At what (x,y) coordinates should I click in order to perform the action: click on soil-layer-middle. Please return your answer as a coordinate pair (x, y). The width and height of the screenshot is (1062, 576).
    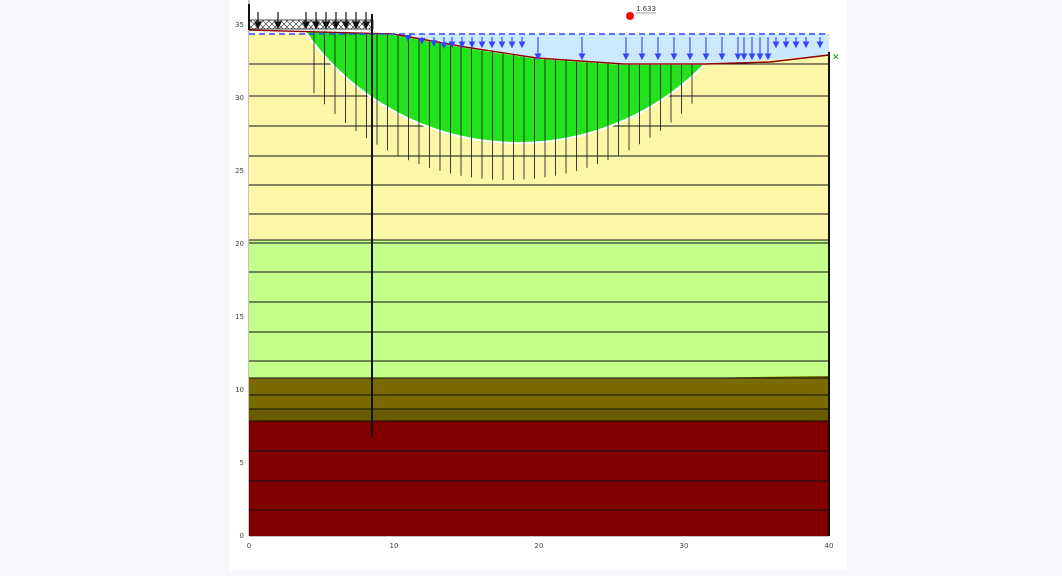
    Looking at the image, I should click on (539, 309).